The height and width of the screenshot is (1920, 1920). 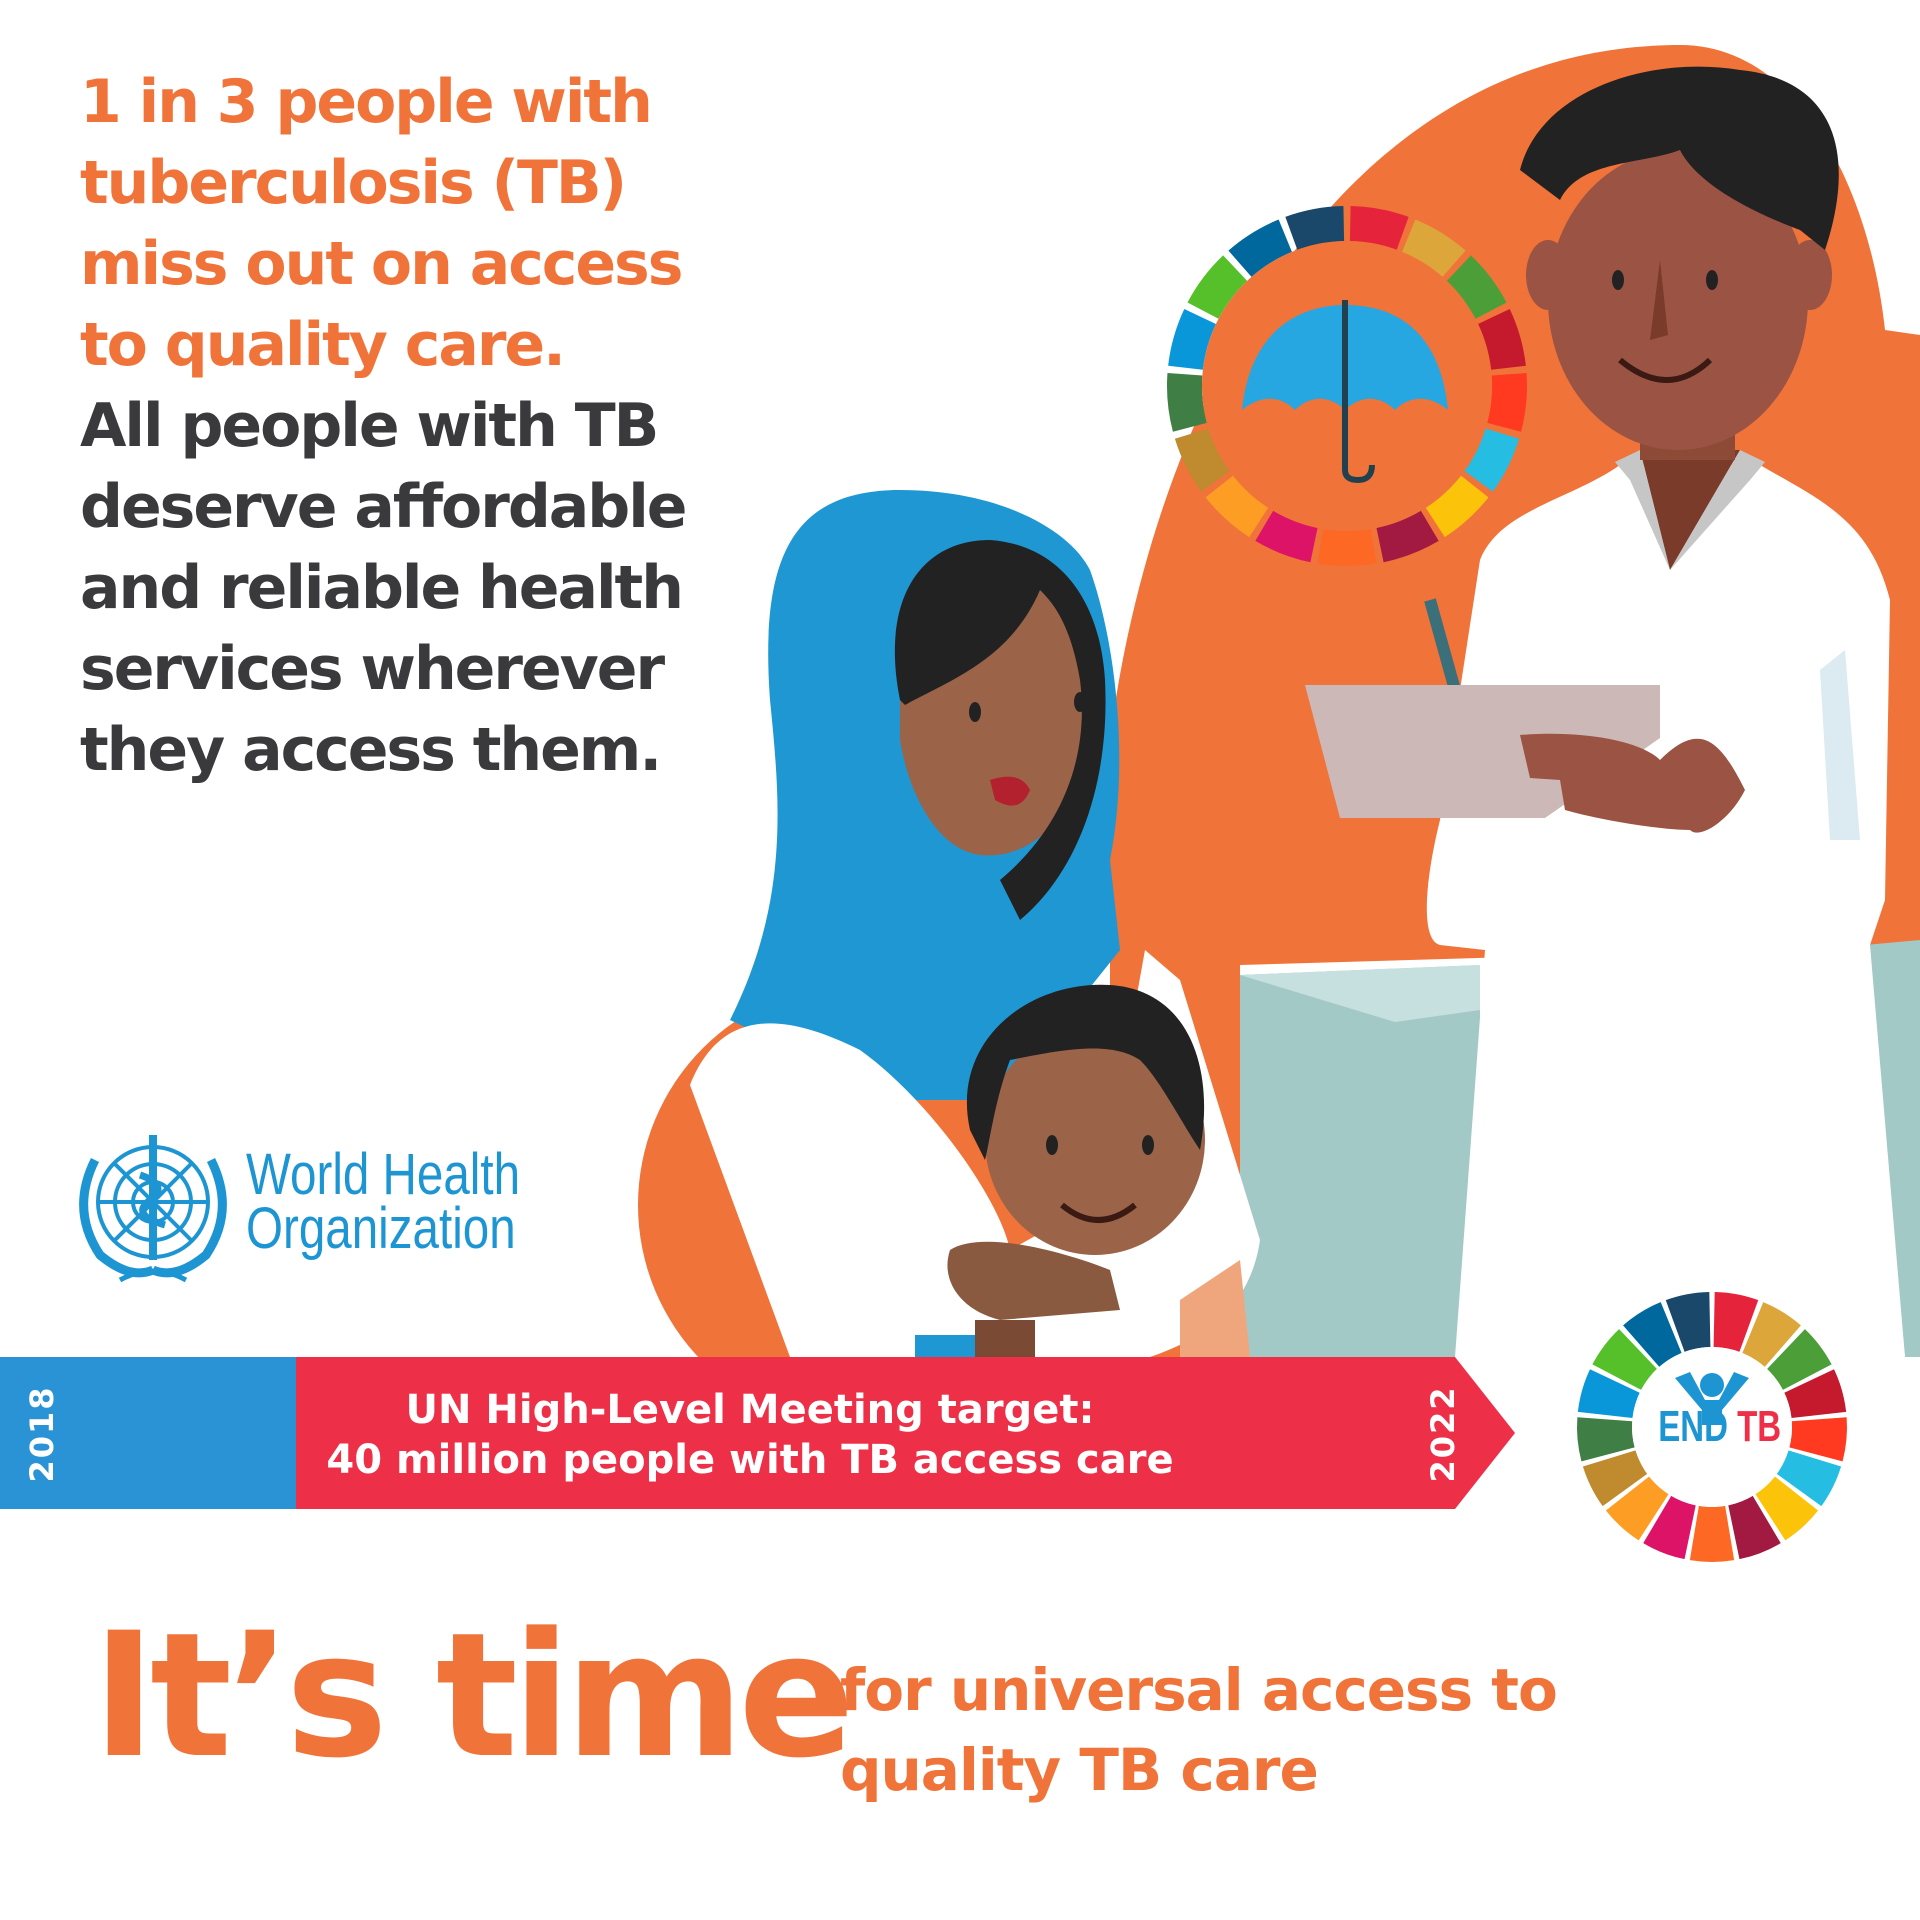 I want to click on headline-line: tuberculosis (TB), so click(x=353, y=183).